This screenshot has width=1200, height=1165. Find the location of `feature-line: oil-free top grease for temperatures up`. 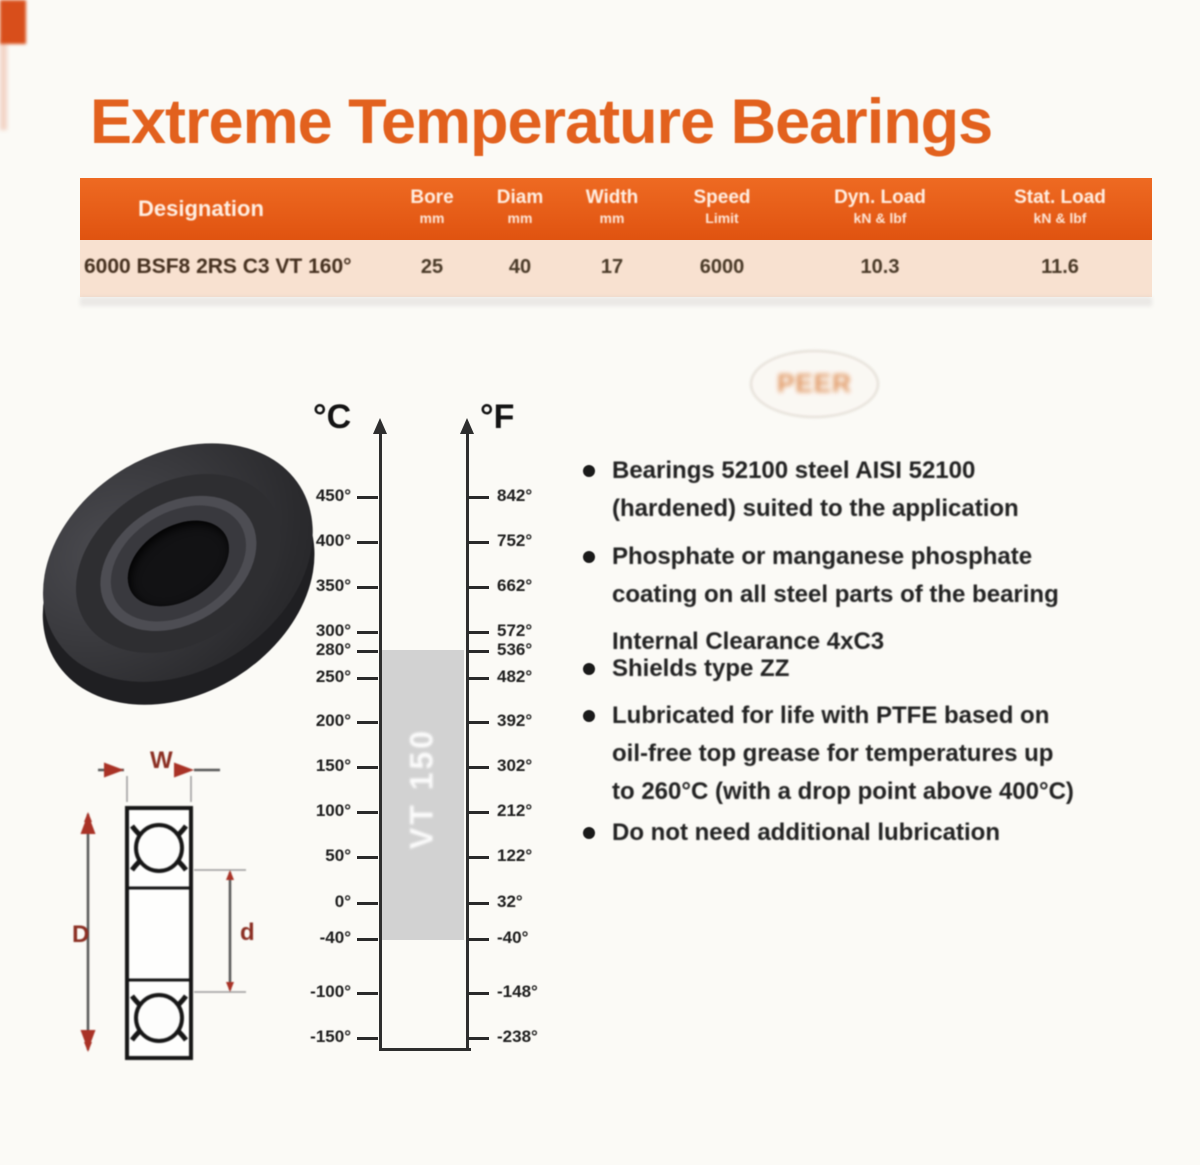

feature-line: oil-free top grease for temperatures up is located at coordinates (833, 753).